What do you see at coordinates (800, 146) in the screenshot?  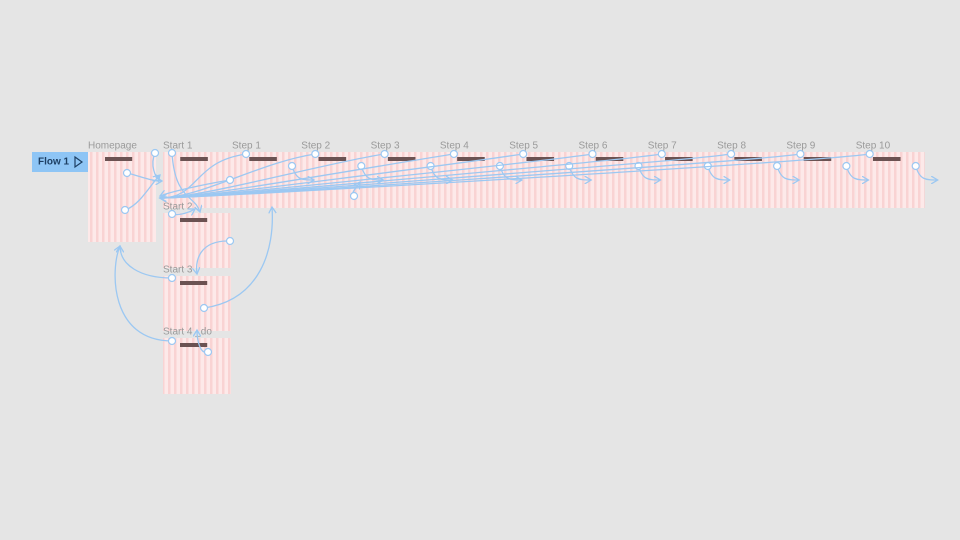 I see `frame-label: Step 9` at bounding box center [800, 146].